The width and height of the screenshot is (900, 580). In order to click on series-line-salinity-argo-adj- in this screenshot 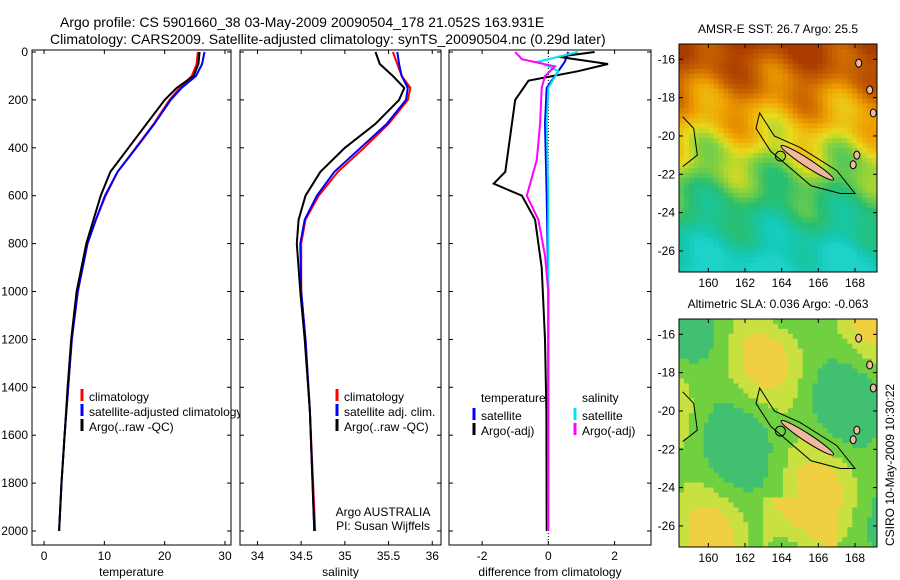, I will do `click(536, 291)`.